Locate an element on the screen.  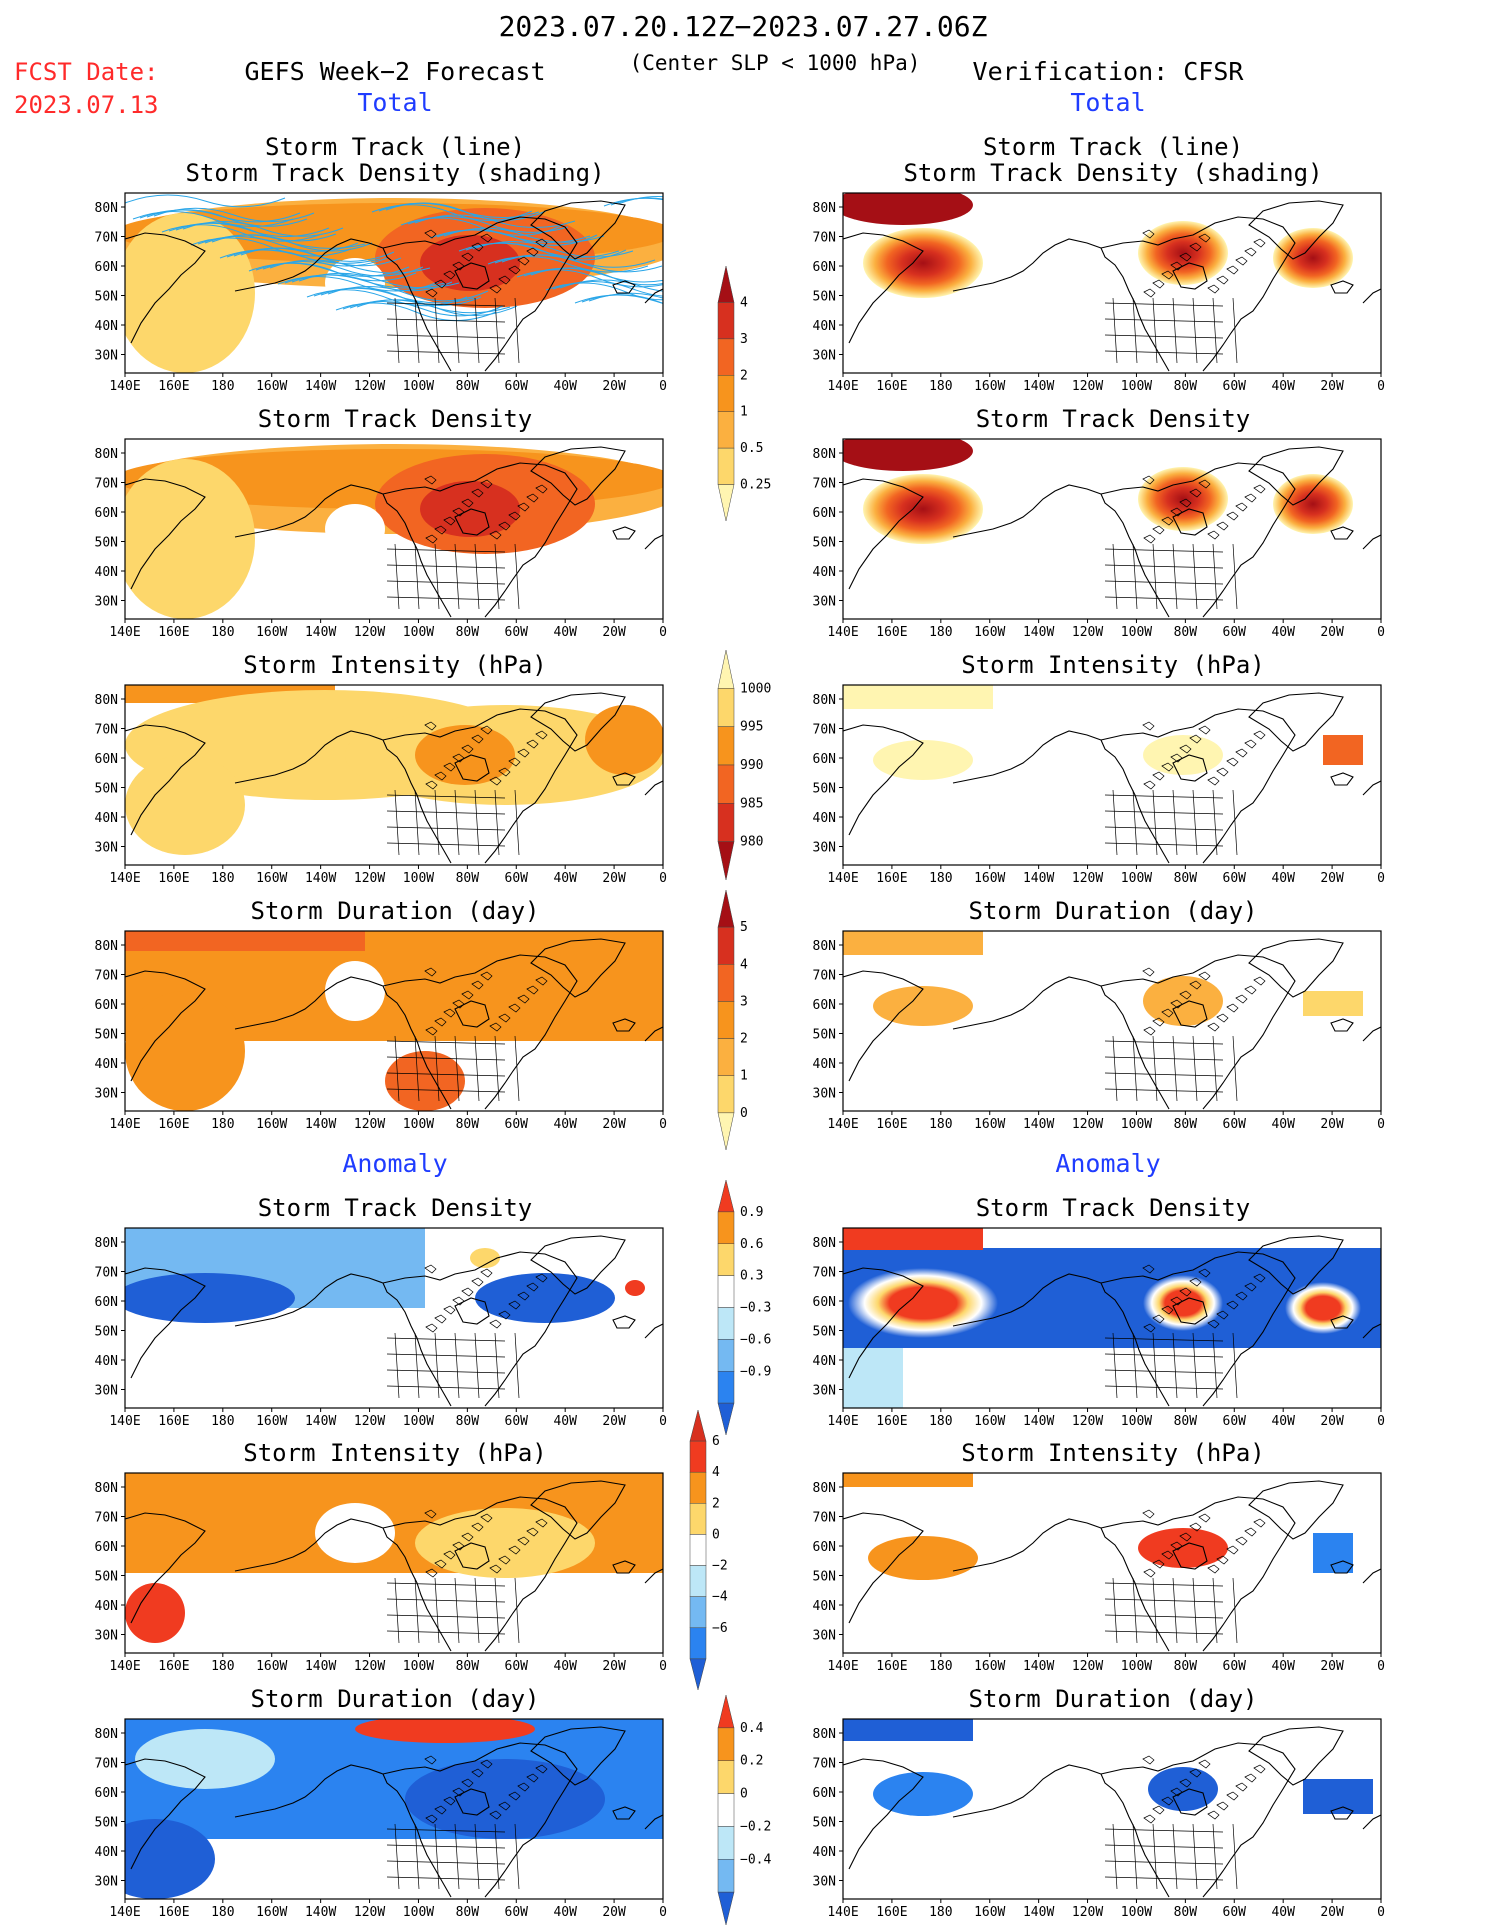
lon-tick-label: 140W is located at coordinates (1038, 878).